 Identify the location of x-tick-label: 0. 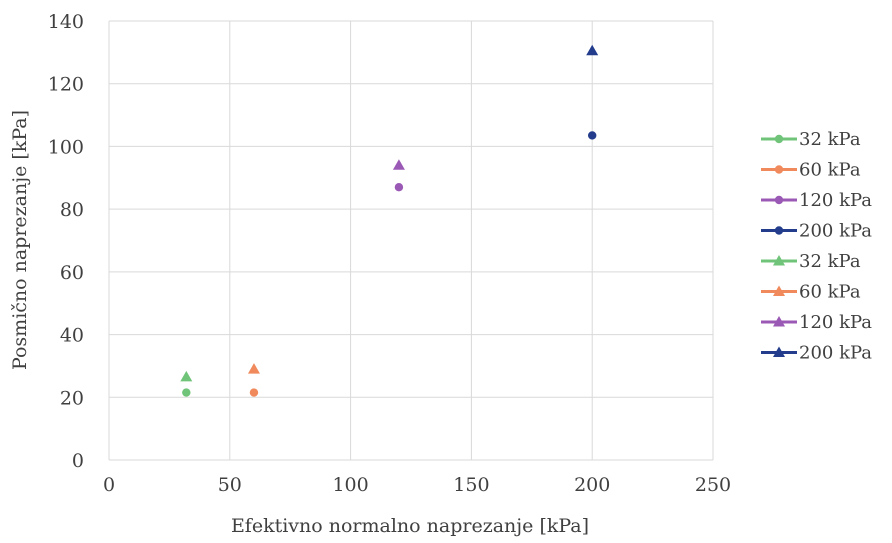
(109, 485).